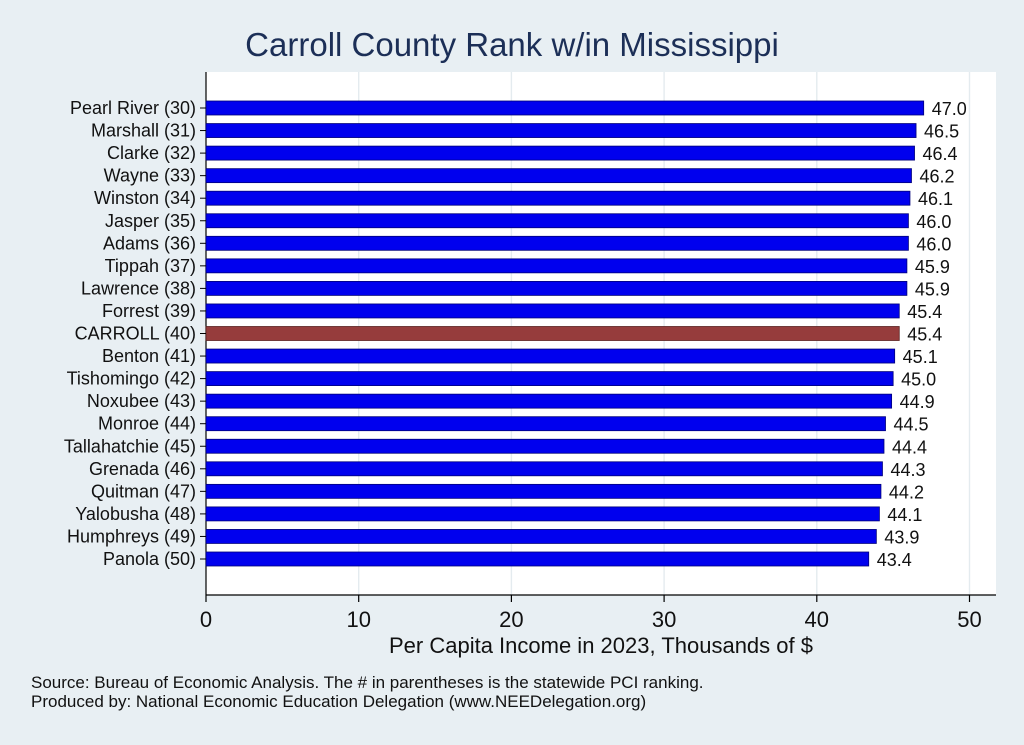  What do you see at coordinates (909, 447) in the screenshot?
I see `data-label: 44.4` at bounding box center [909, 447].